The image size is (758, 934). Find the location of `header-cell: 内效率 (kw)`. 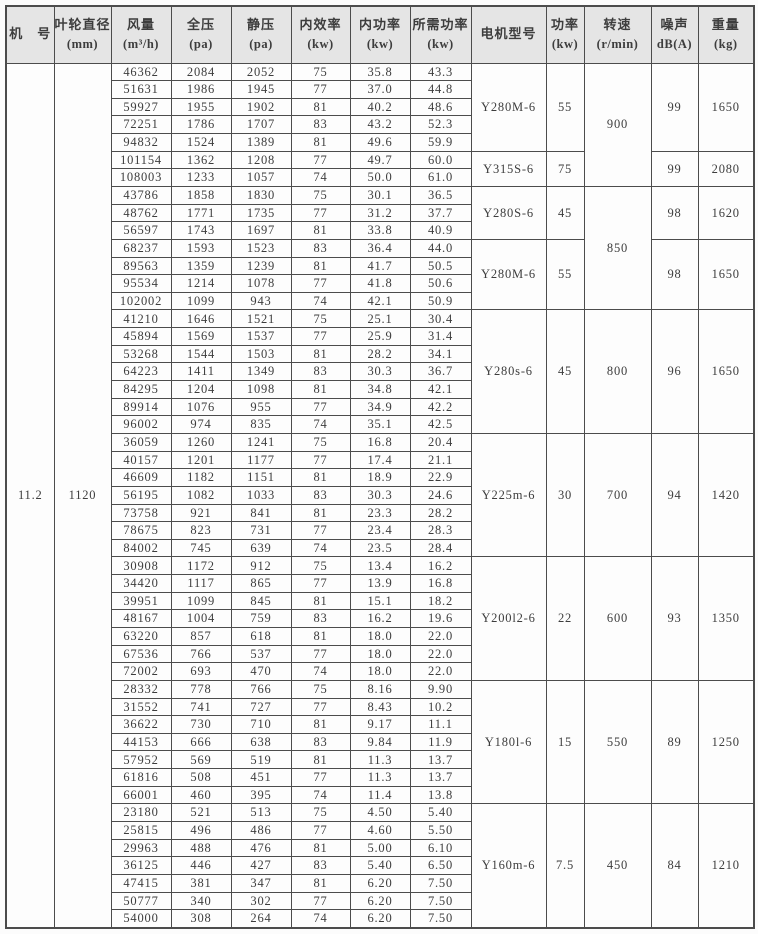

header-cell: 内效率 (kw) is located at coordinates (320, 34).